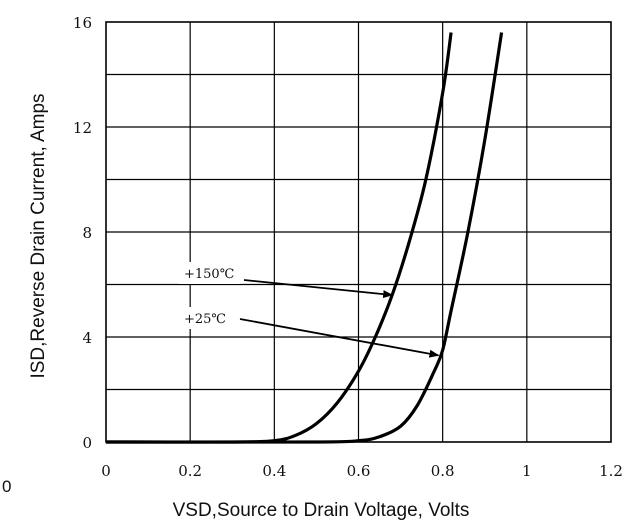 The width and height of the screenshot is (641, 526). What do you see at coordinates (527, 471) in the screenshot?
I see `x-tick-label: 1` at bounding box center [527, 471].